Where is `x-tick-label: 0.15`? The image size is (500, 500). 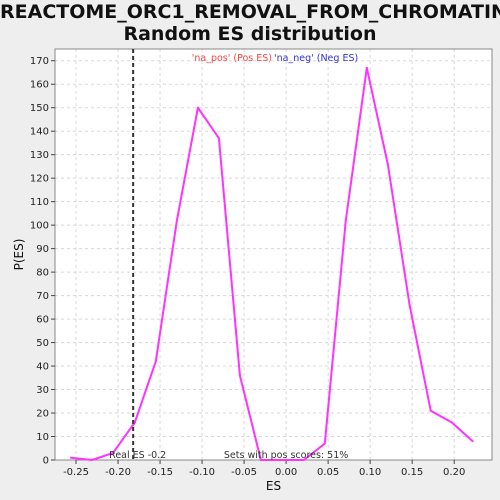 x-tick-label: 0.15 is located at coordinates (412, 472).